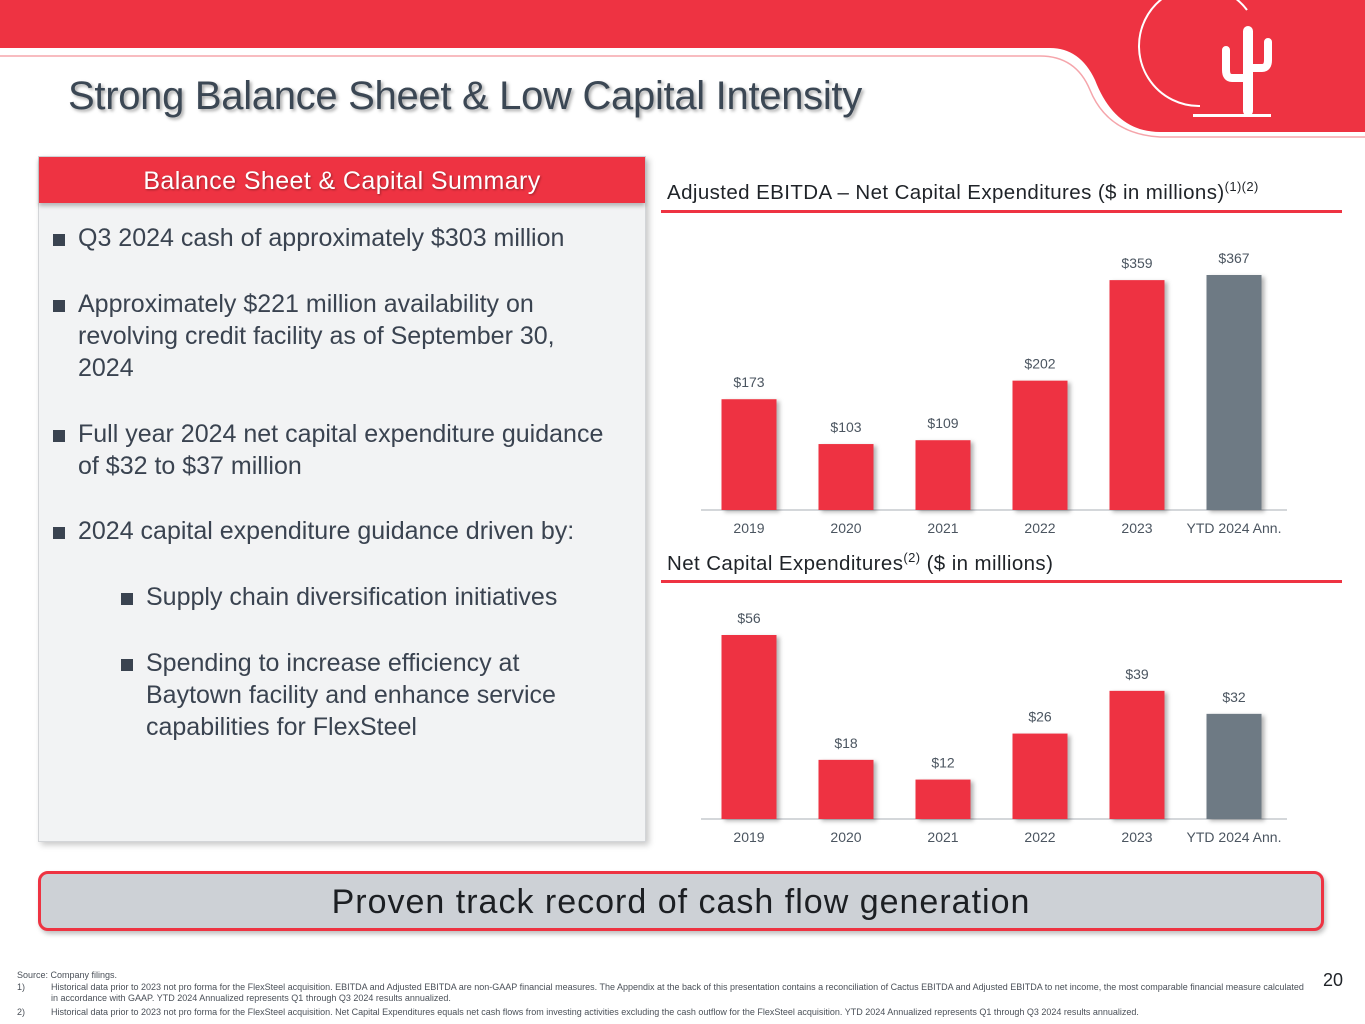 This screenshot has width=1365, height=1024. Describe the element at coordinates (682, 69) in the screenshot. I see `header-band` at that location.